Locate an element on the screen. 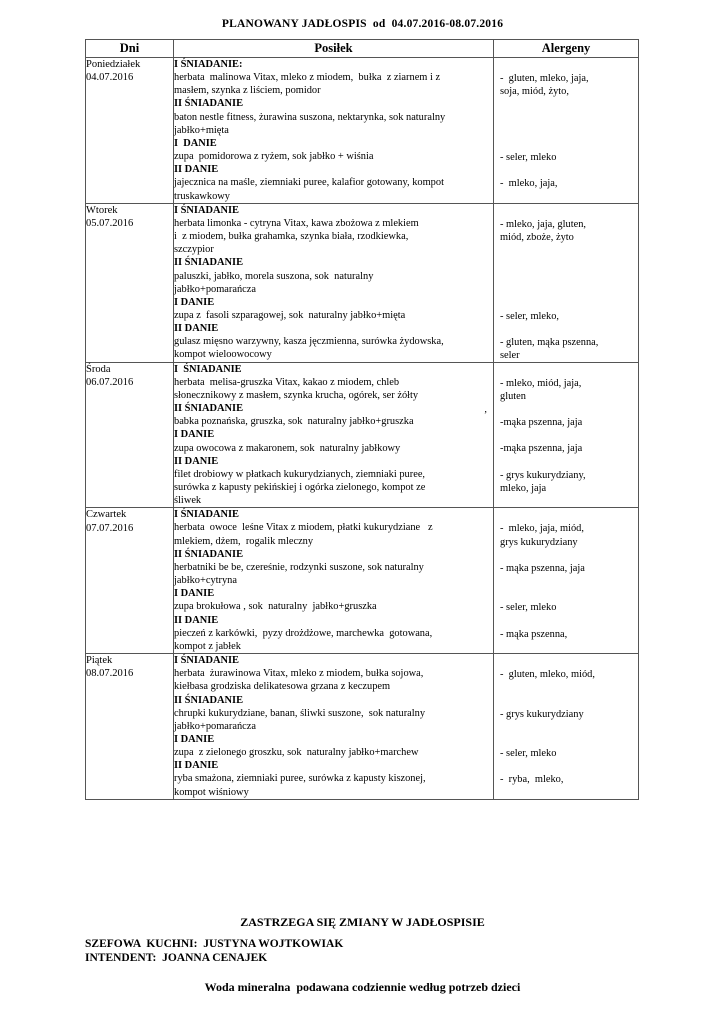 This screenshot has width=725, height=1024. allergen-text: - mleko, miód, jaja, gluten is located at coordinates (541, 389).